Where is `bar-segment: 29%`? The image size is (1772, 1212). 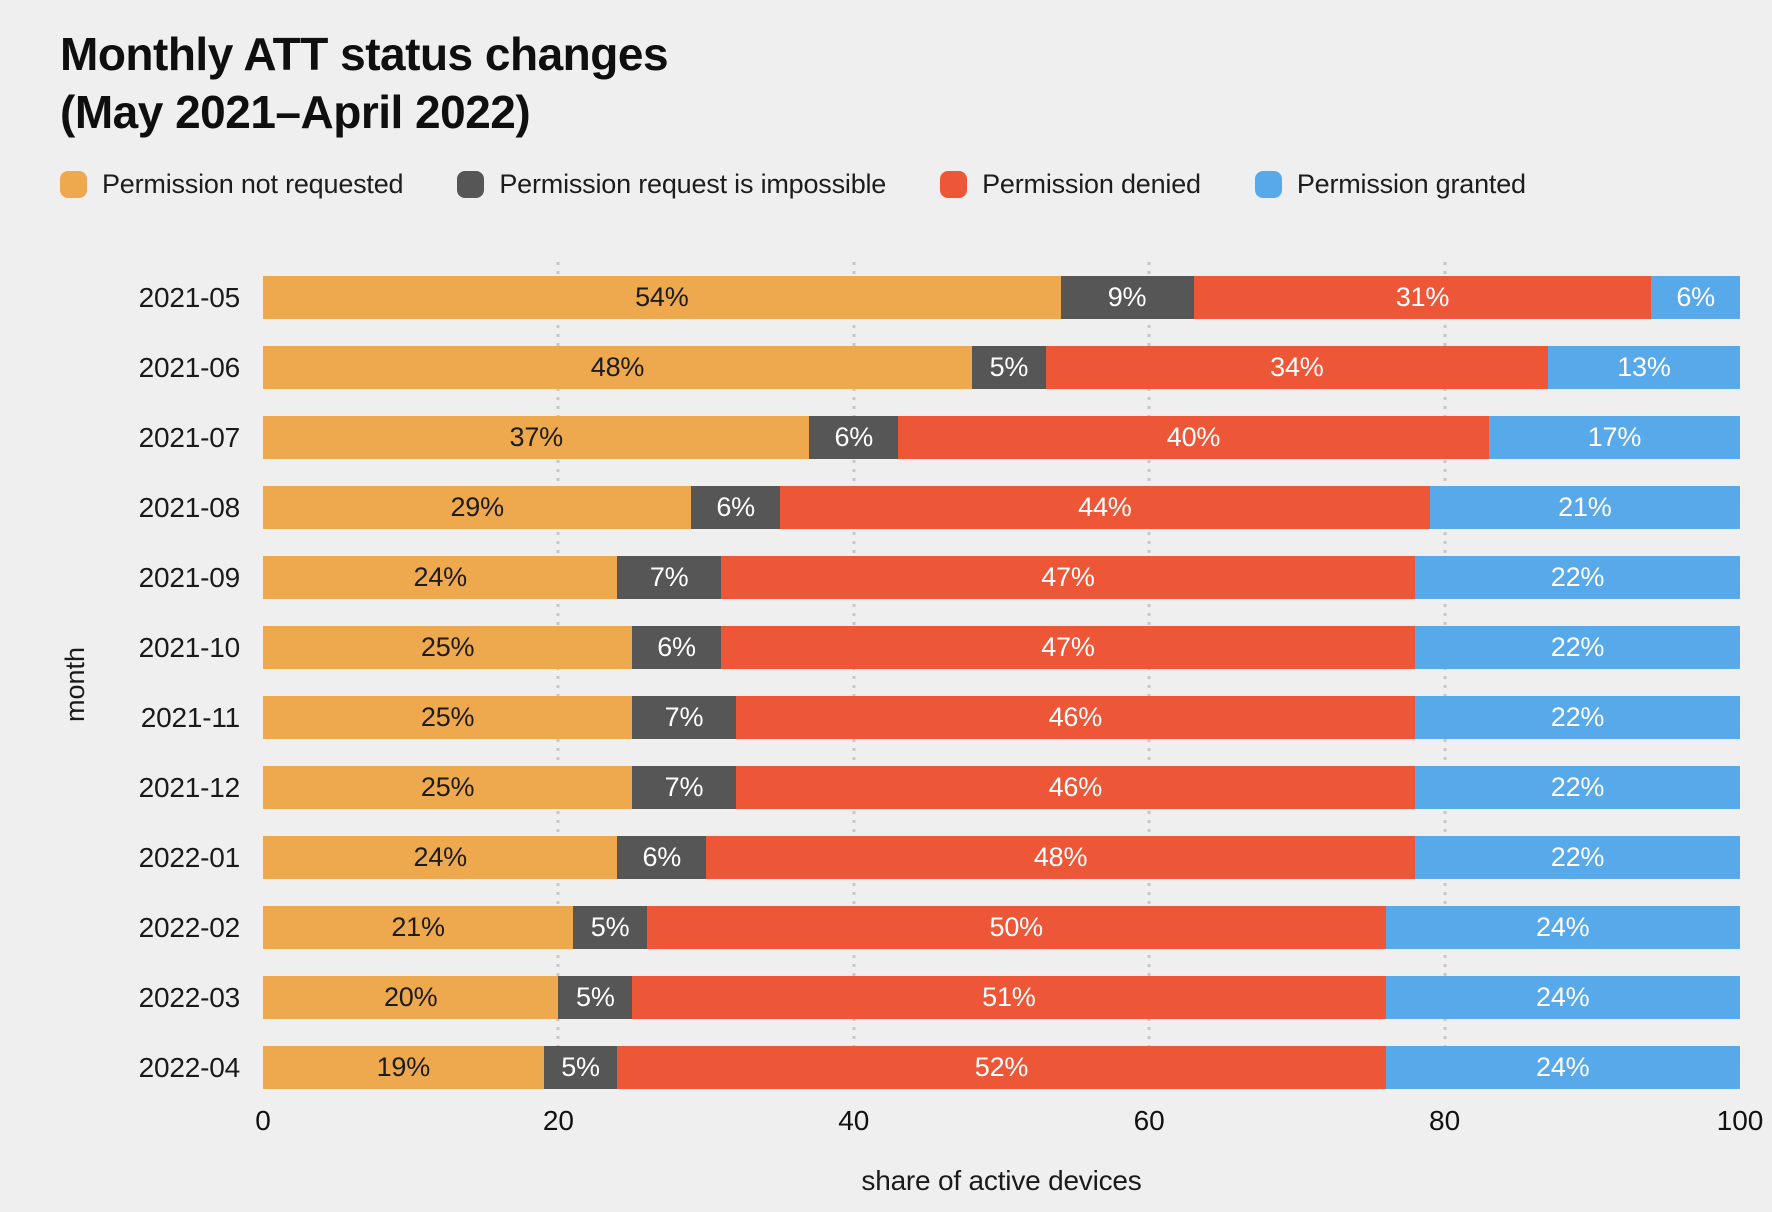
bar-segment: 29% is located at coordinates (477, 507).